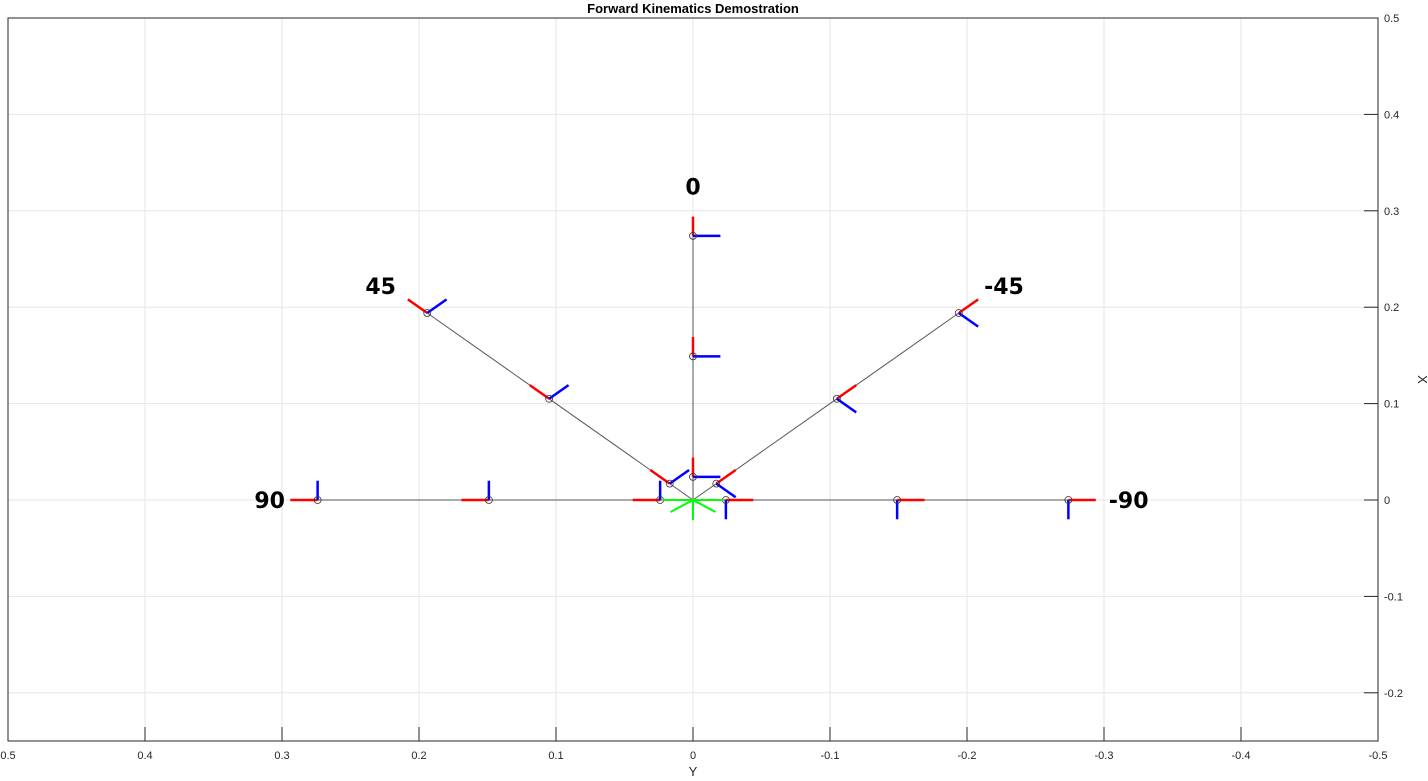 This screenshot has height=781, width=1428. I want to click on y-tick-label: 0.3, so click(1391, 212).